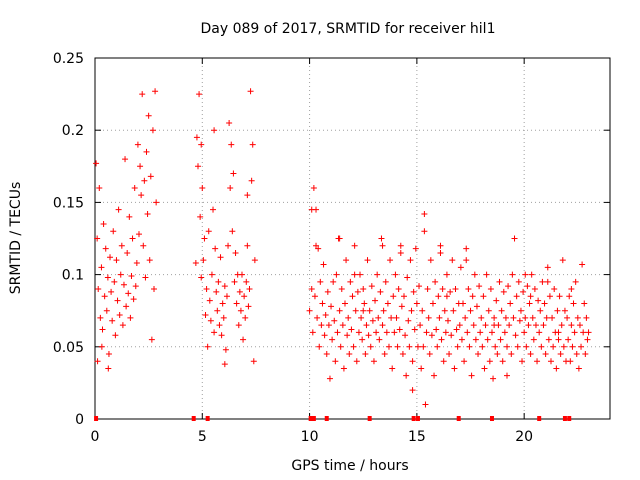 The image size is (640, 480). Describe the element at coordinates (202, 437) in the screenshot. I see `x-tick-label: 5` at that location.